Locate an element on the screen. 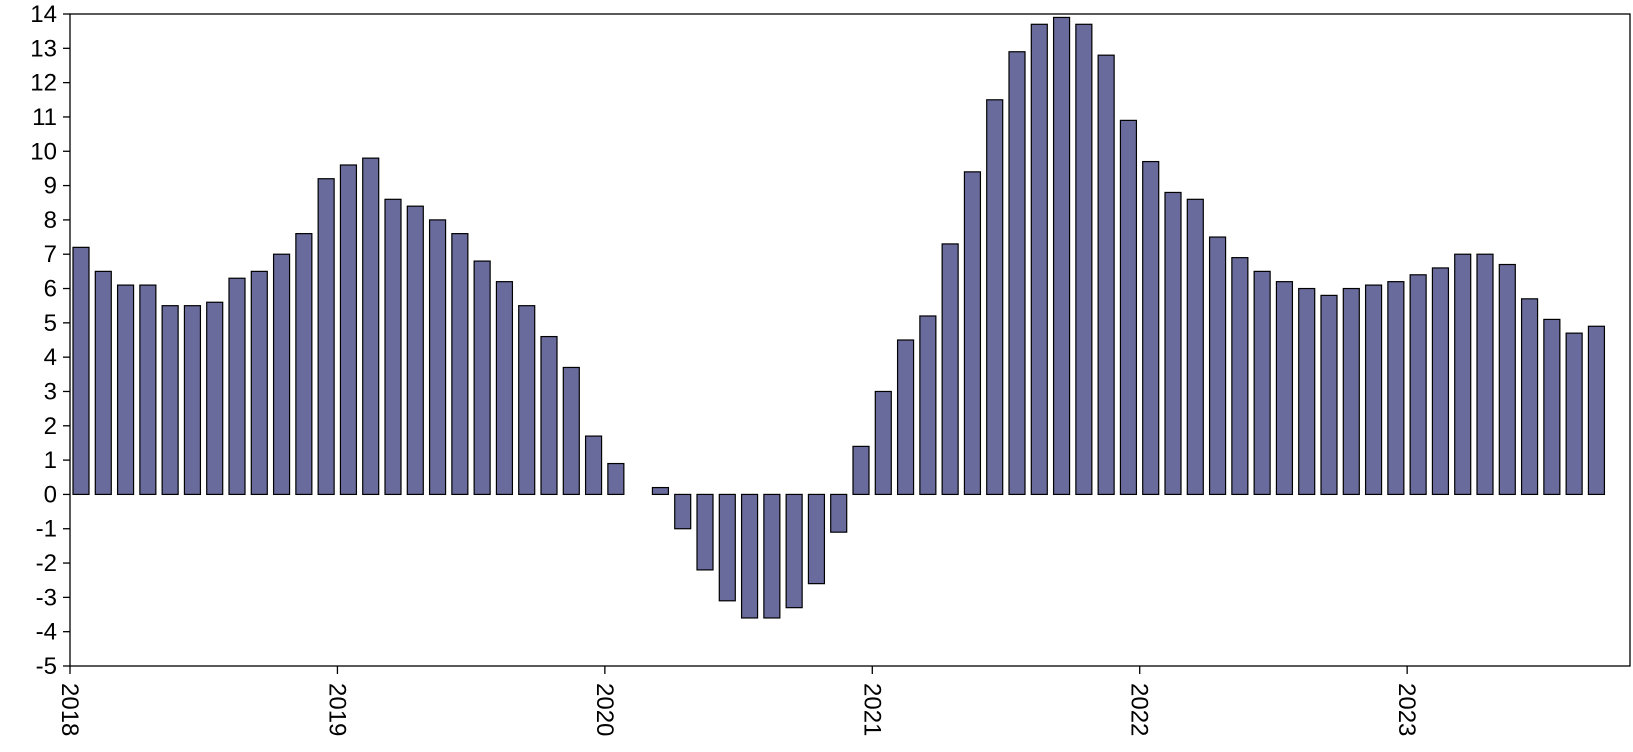  x-tick-label: 2018 is located at coordinates (69, 709).